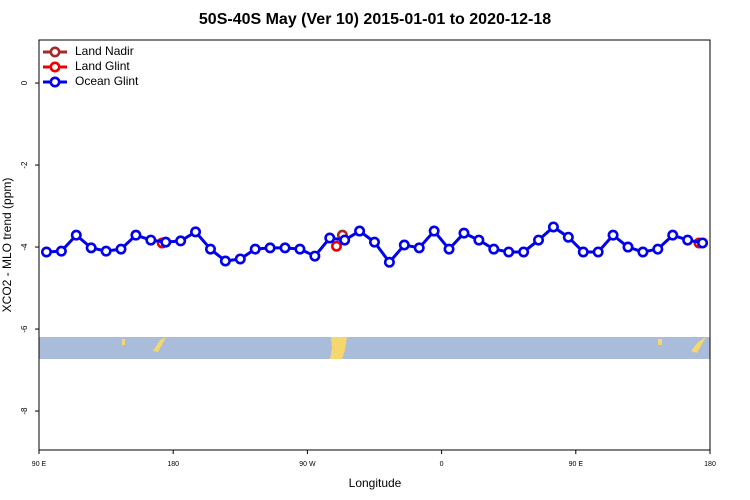 This screenshot has width=750, height=500. What do you see at coordinates (104, 51) in the screenshot?
I see `legend-label: Land Nadir` at bounding box center [104, 51].